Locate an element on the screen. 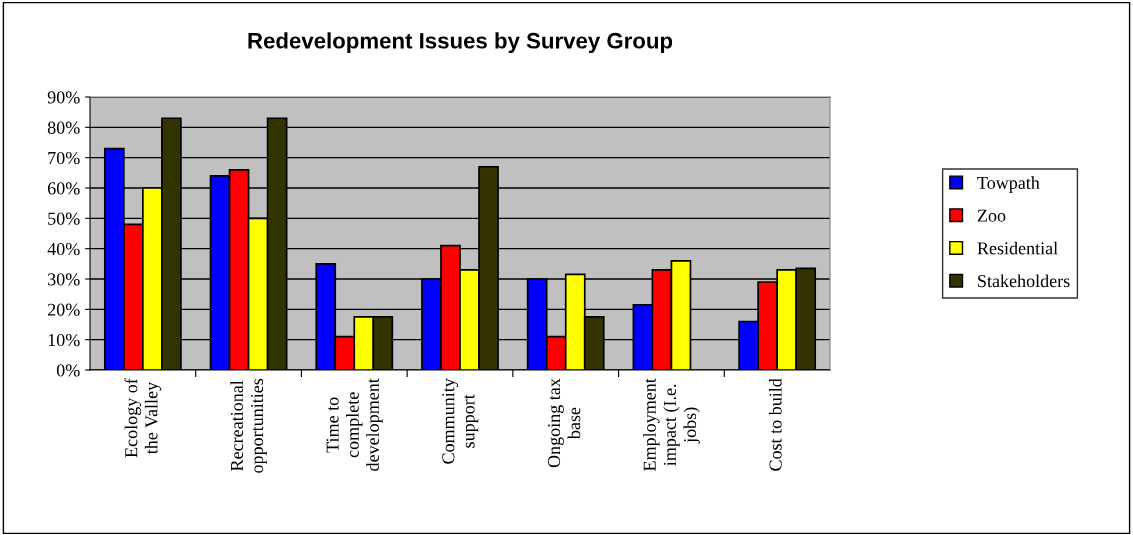  y-tick-label: 90% is located at coordinates (63, 97).